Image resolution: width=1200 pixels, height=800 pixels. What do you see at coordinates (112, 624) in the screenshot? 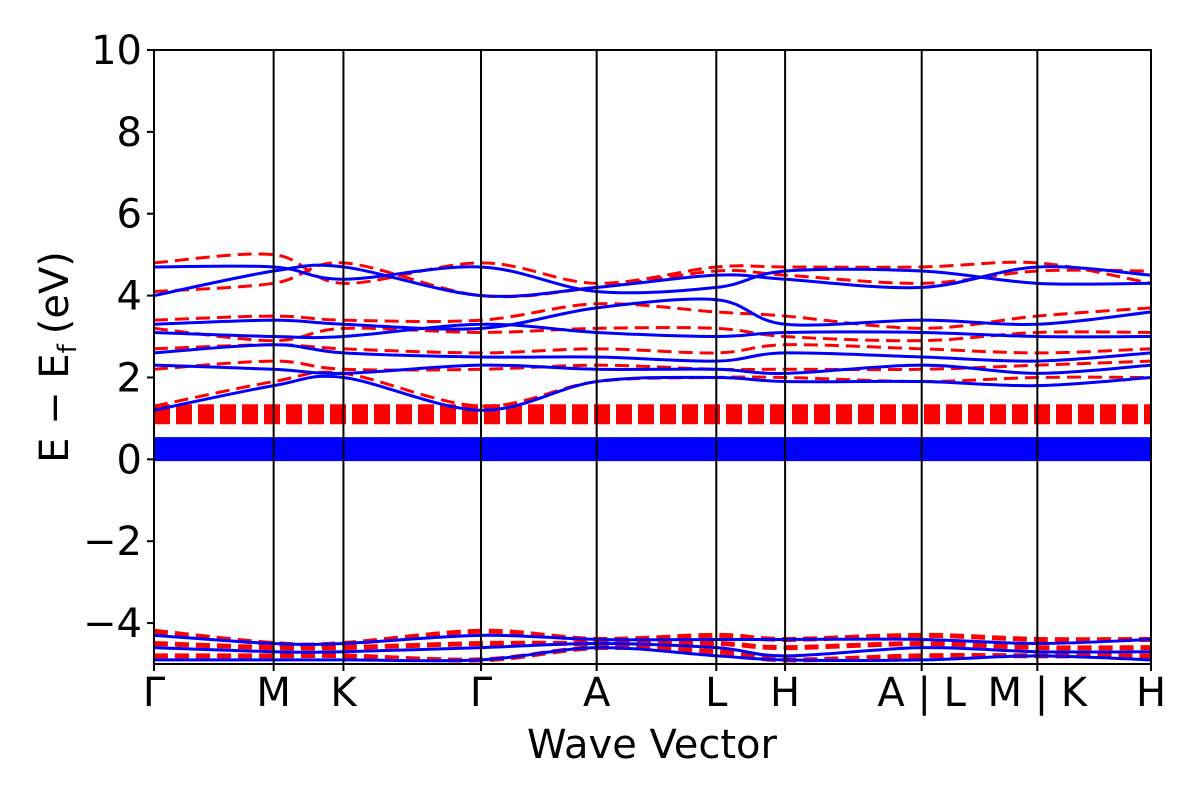
I see `y-tick-label-0: −4` at bounding box center [112, 624].